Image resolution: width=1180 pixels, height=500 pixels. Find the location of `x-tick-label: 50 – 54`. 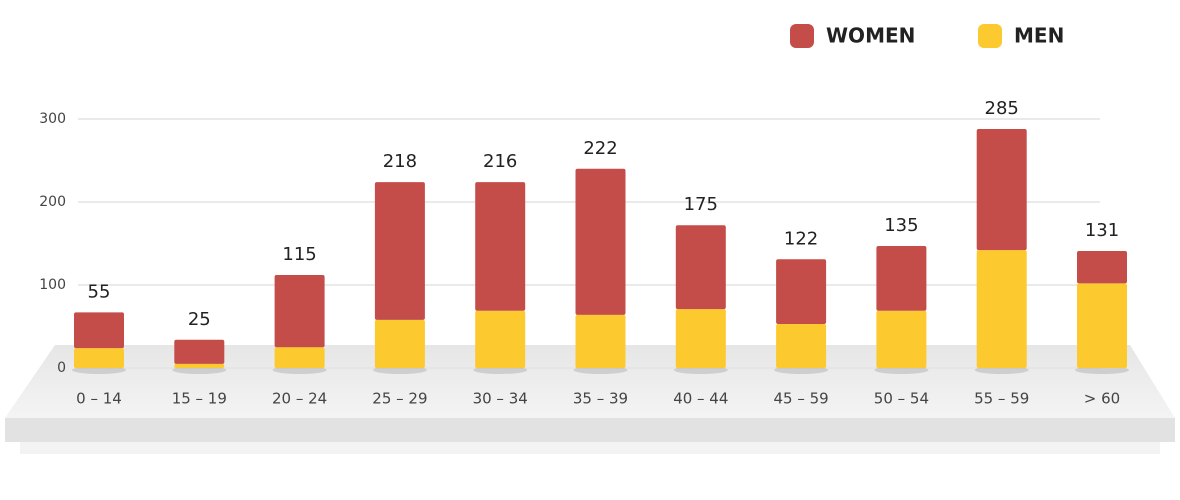

x-tick-label: 50 – 54 is located at coordinates (901, 399).